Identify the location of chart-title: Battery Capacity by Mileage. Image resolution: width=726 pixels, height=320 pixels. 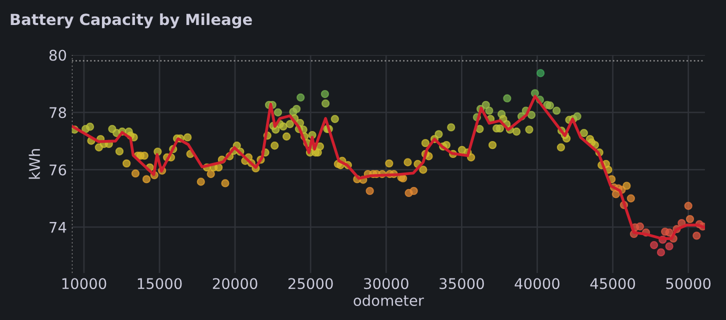
(131, 20).